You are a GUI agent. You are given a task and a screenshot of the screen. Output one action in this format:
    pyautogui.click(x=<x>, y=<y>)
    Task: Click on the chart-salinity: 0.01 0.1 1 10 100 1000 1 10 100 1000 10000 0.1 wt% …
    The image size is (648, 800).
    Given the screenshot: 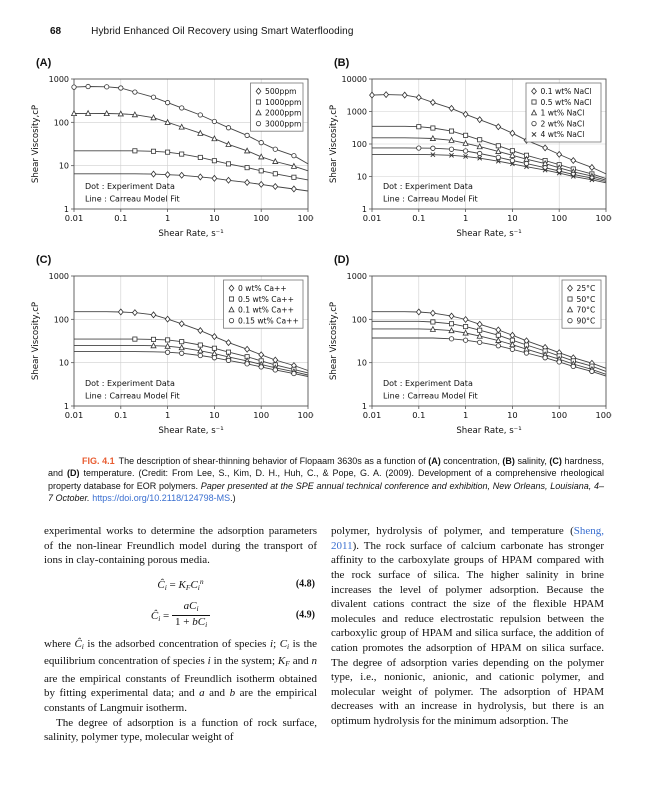 What is the action you would take?
    pyautogui.click(x=469, y=158)
    